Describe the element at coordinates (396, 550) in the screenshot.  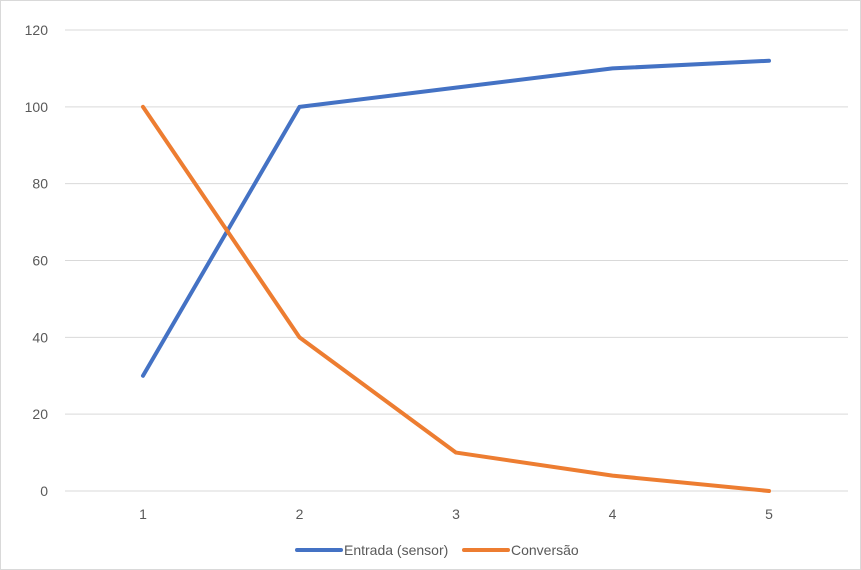
I see `legend-label: Entrada (sensor)` at that location.